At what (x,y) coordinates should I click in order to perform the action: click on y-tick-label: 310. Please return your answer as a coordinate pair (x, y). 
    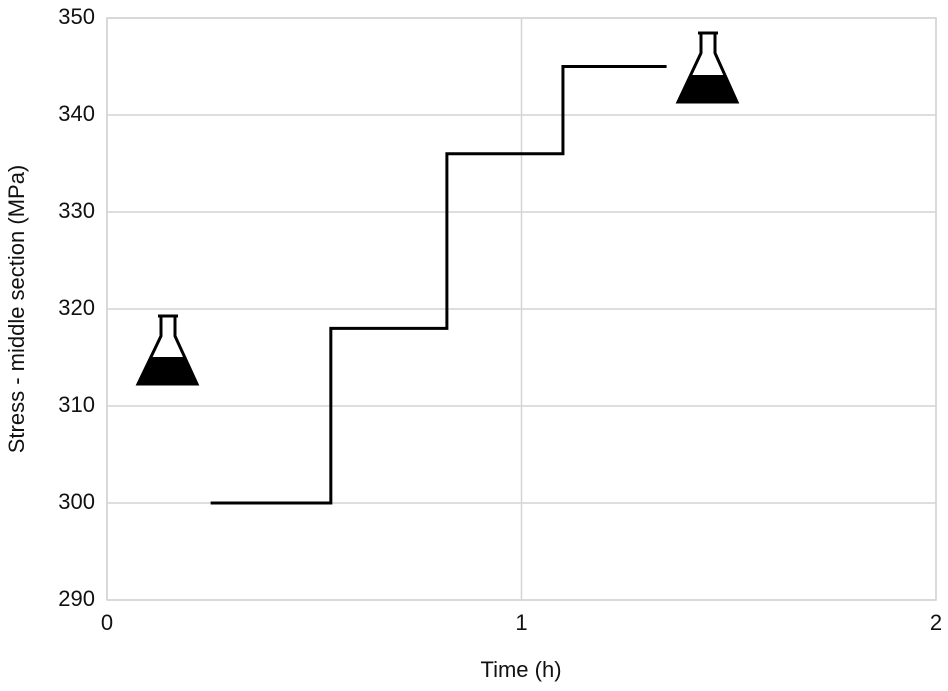
    Looking at the image, I should click on (76, 404).